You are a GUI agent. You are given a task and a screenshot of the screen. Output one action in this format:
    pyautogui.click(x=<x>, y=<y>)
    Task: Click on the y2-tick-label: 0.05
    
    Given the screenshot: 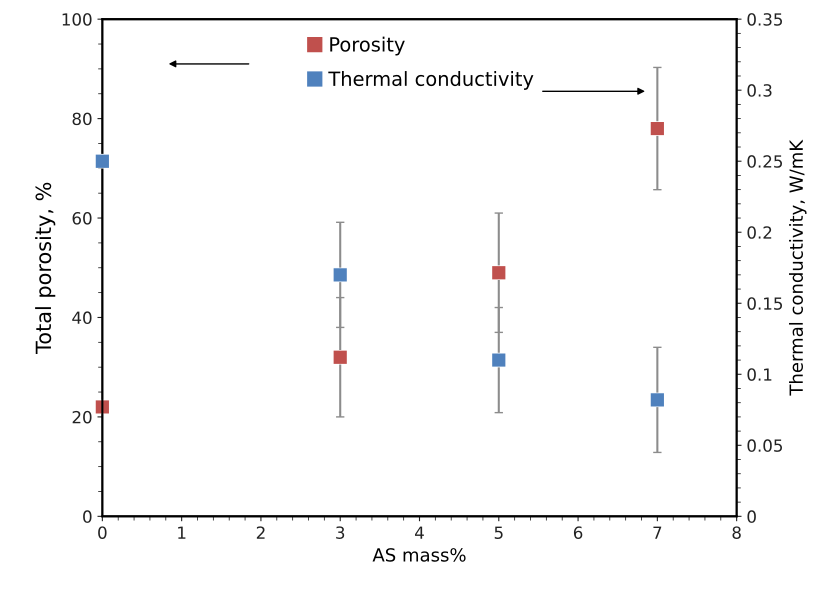 What is the action you would take?
    pyautogui.click(x=764, y=445)
    